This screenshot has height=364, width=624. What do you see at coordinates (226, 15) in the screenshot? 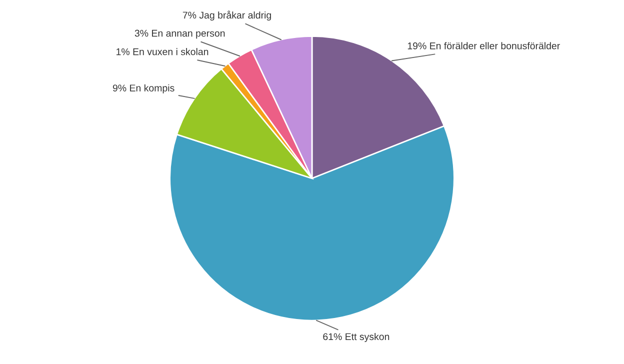
I see `slice-label: 7% Jag bråkar aldrig` at bounding box center [226, 15].